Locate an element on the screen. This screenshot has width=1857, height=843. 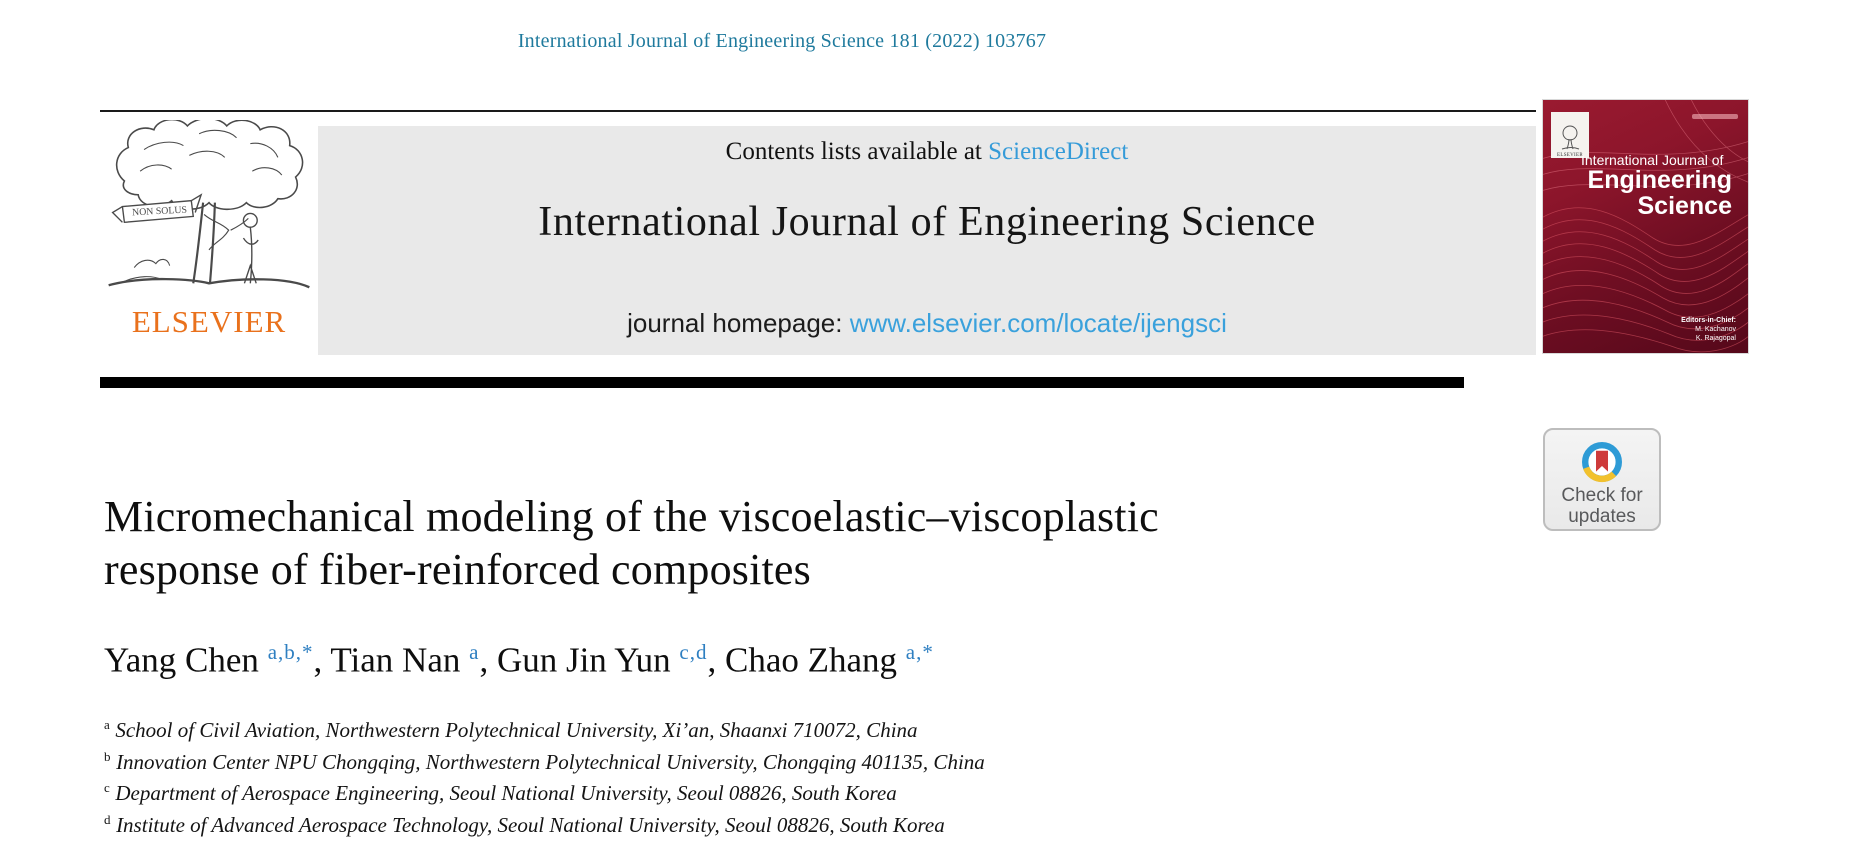
affiliation-sup: d is located at coordinates (107, 820).